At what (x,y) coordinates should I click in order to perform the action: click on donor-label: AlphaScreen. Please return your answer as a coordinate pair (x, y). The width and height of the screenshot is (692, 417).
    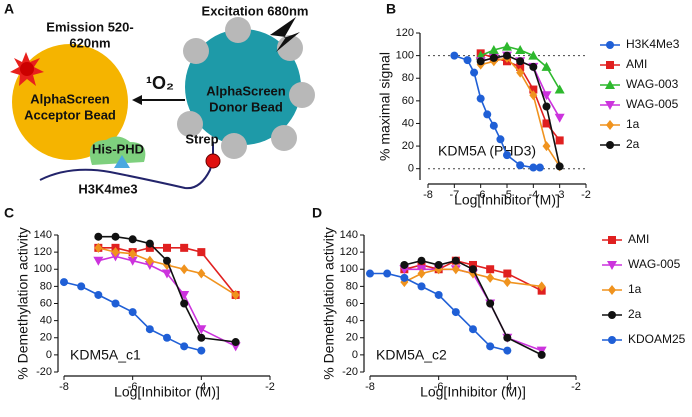
    Looking at the image, I should click on (246, 90).